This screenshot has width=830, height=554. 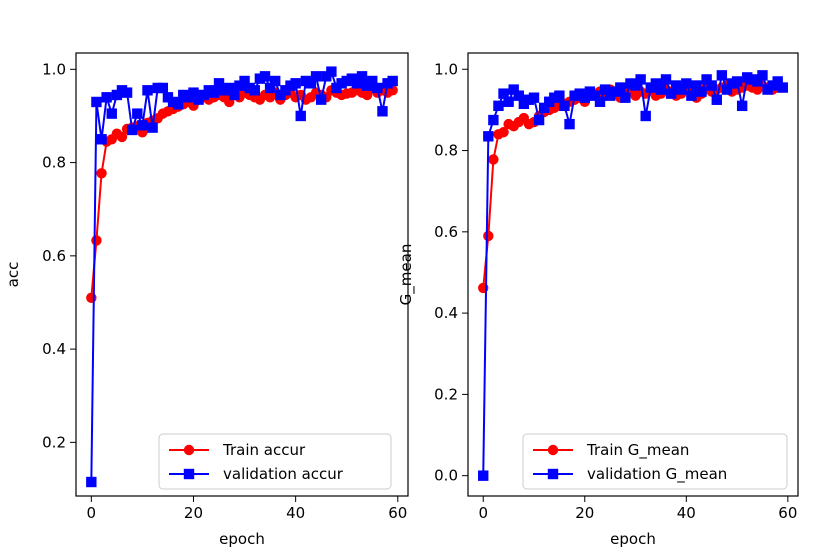 What do you see at coordinates (264, 450) in the screenshot?
I see `legend-entry: Train accur` at bounding box center [264, 450].